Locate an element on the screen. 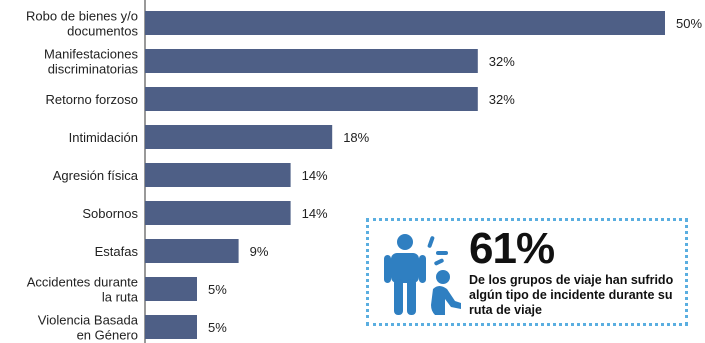 The width and height of the screenshot is (705, 343). bar-value-label: 50% is located at coordinates (689, 23).